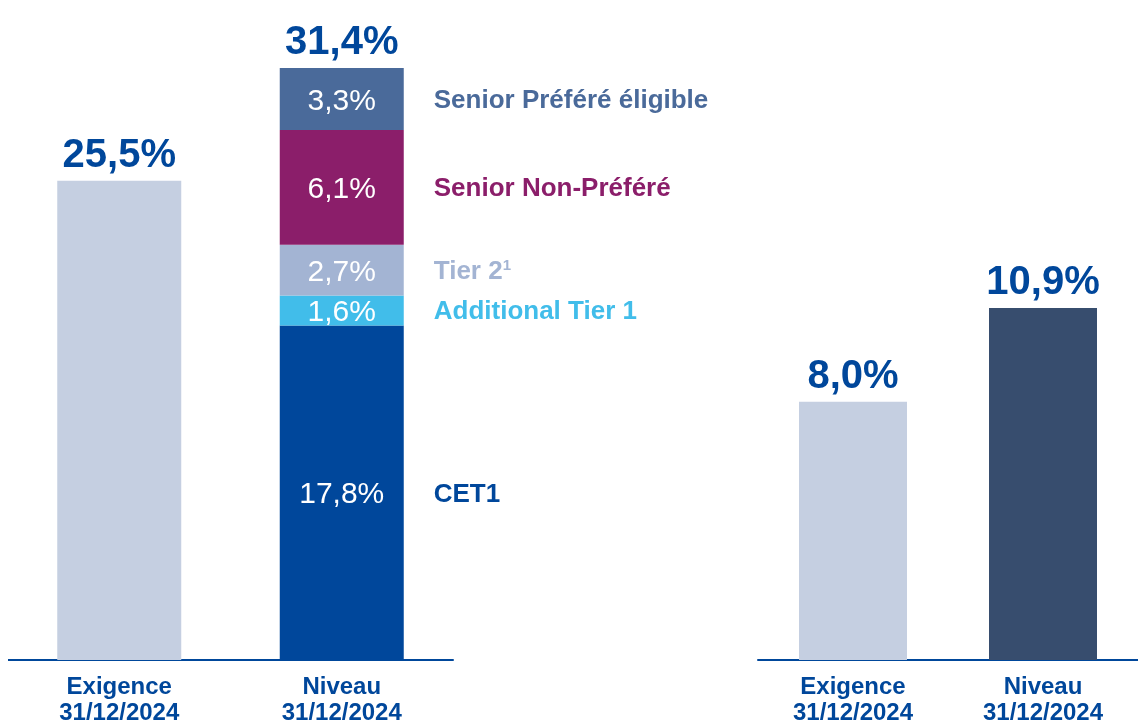  Describe the element at coordinates (341, 99) in the screenshot. I see `data-label: 3,3%` at that location.